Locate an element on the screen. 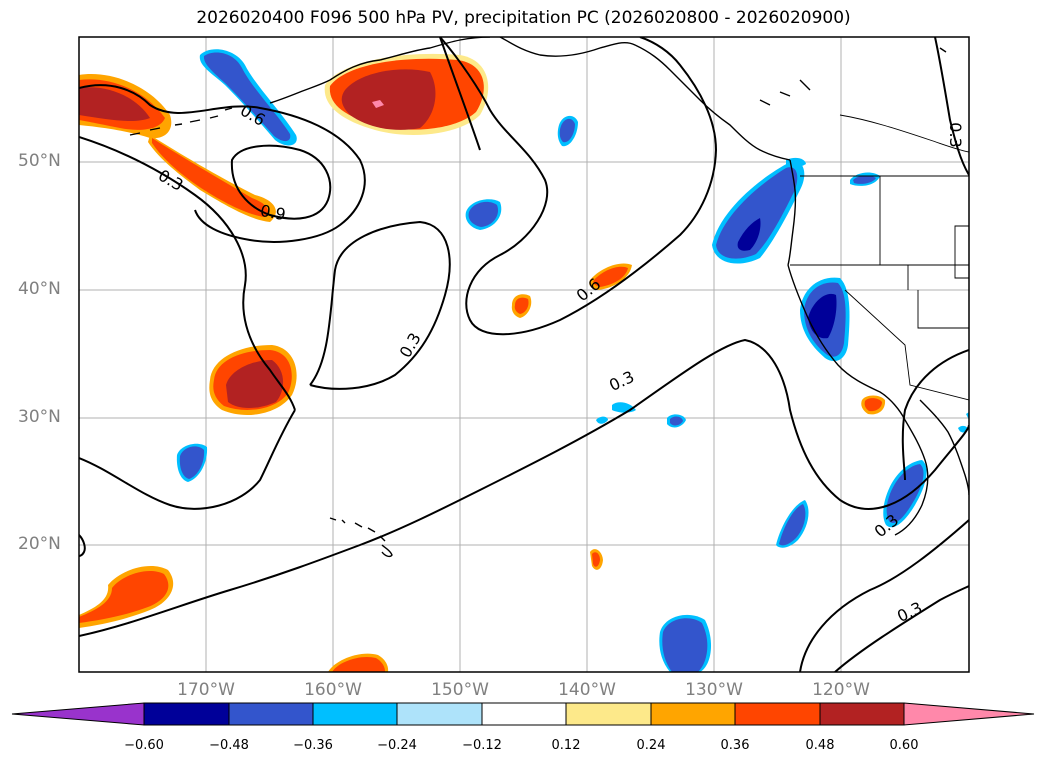 The image size is (1047, 765). colorbar-tick: −0.12 is located at coordinates (482, 745).